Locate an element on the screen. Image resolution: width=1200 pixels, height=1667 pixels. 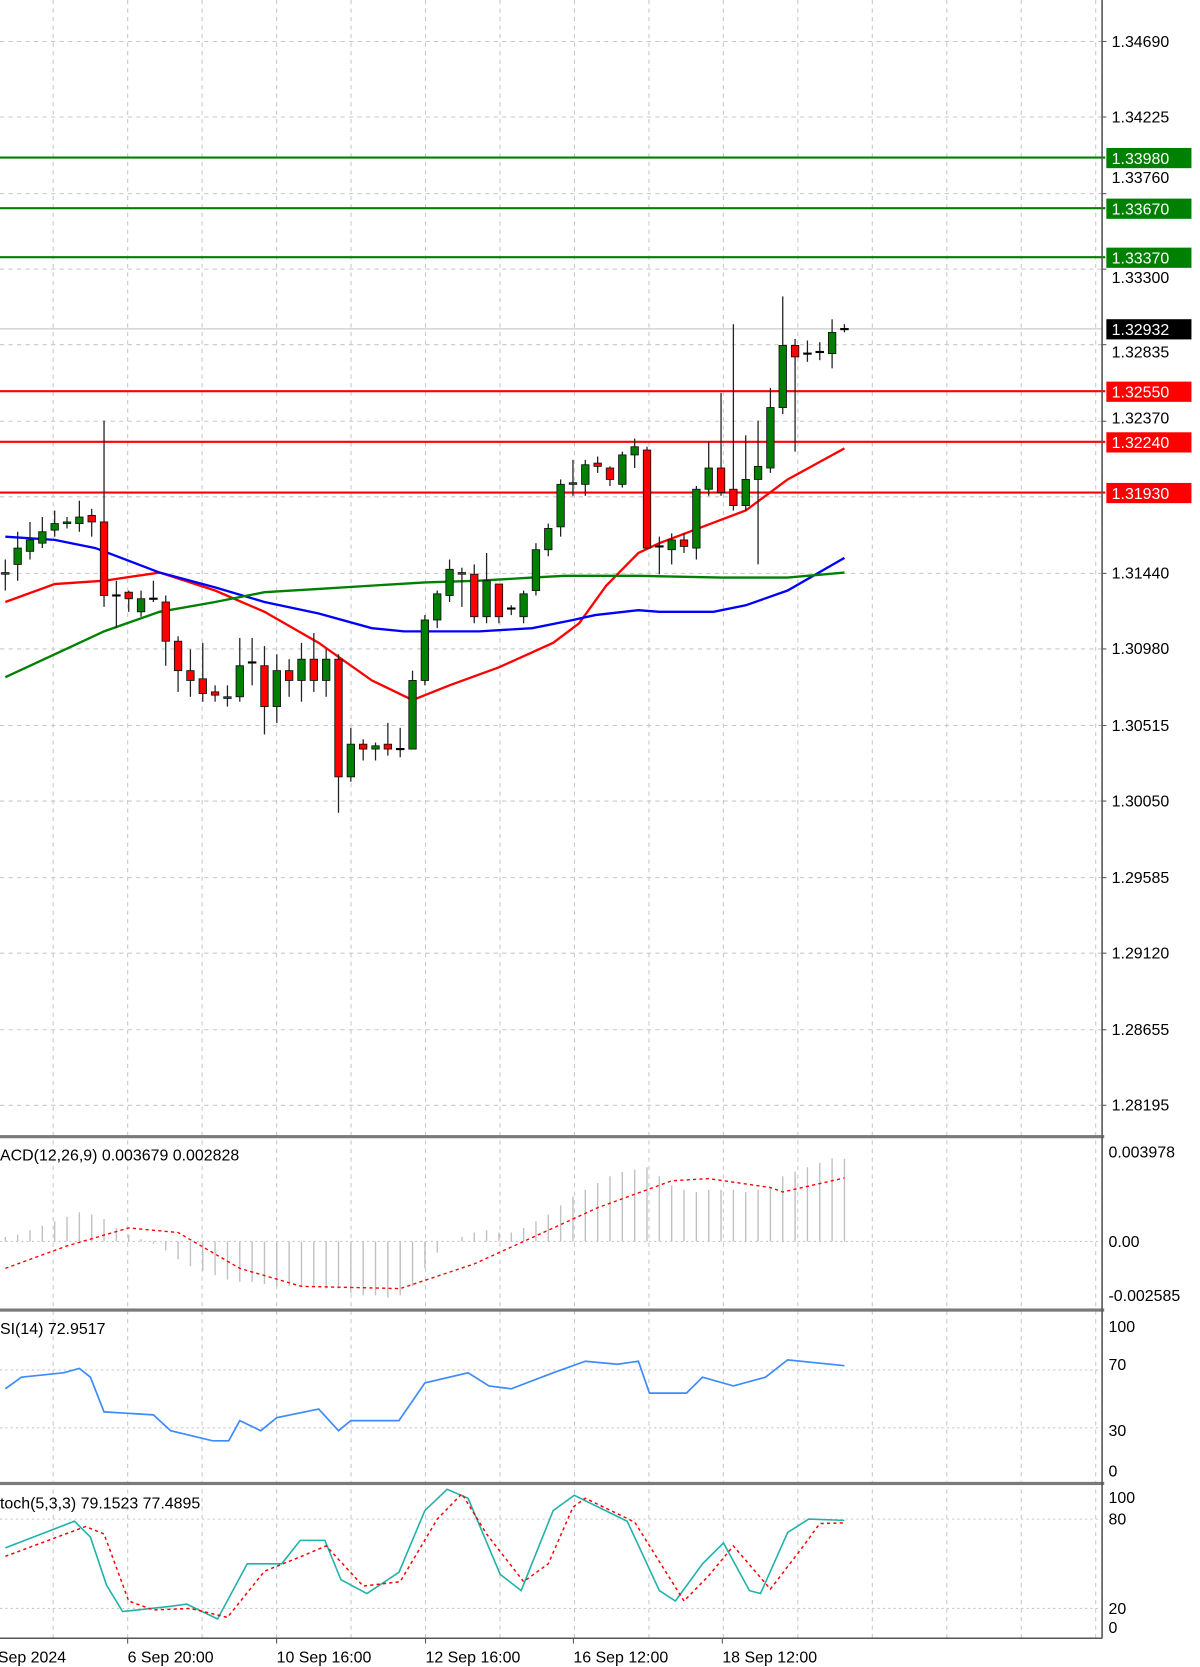
rsi-panel is located at coordinates (424, 1400).